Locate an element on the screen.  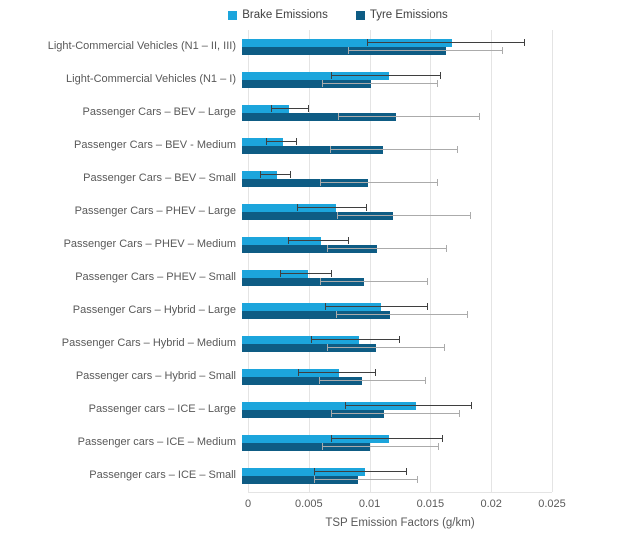
category-row: Passenger Cars – Hybrid – Medium is located at coordinates (311, 343).